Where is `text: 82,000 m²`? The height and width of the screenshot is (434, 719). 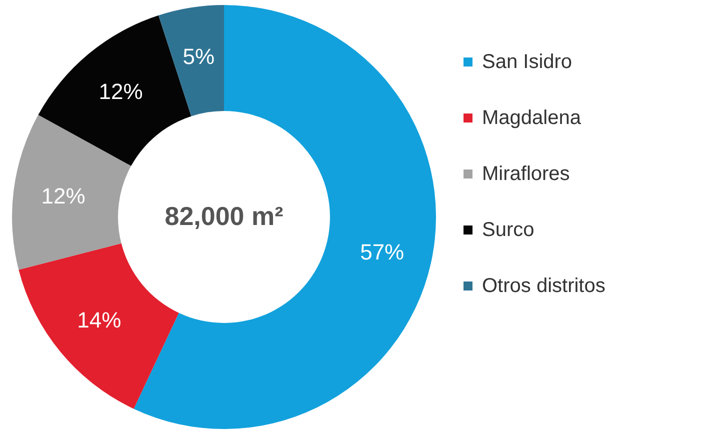
text: 82,000 m² is located at coordinates (224, 216).